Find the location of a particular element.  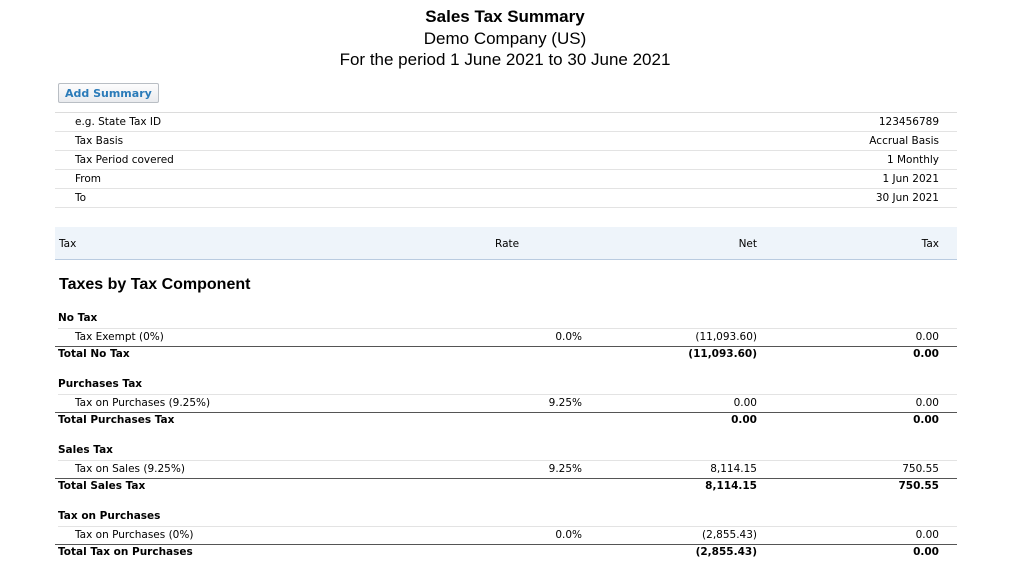

line-name: Tax on Purchases (9.25%) is located at coordinates (143, 403).